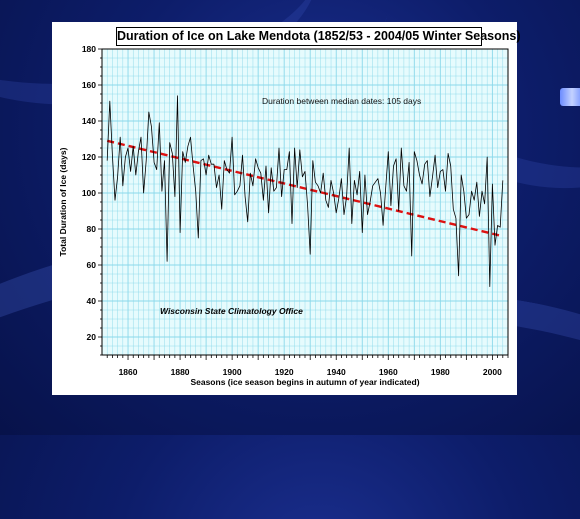 Image resolution: width=580 pixels, height=519 pixels. Describe the element at coordinates (284, 372) in the screenshot. I see `x-tick-label: 1920` at that location.